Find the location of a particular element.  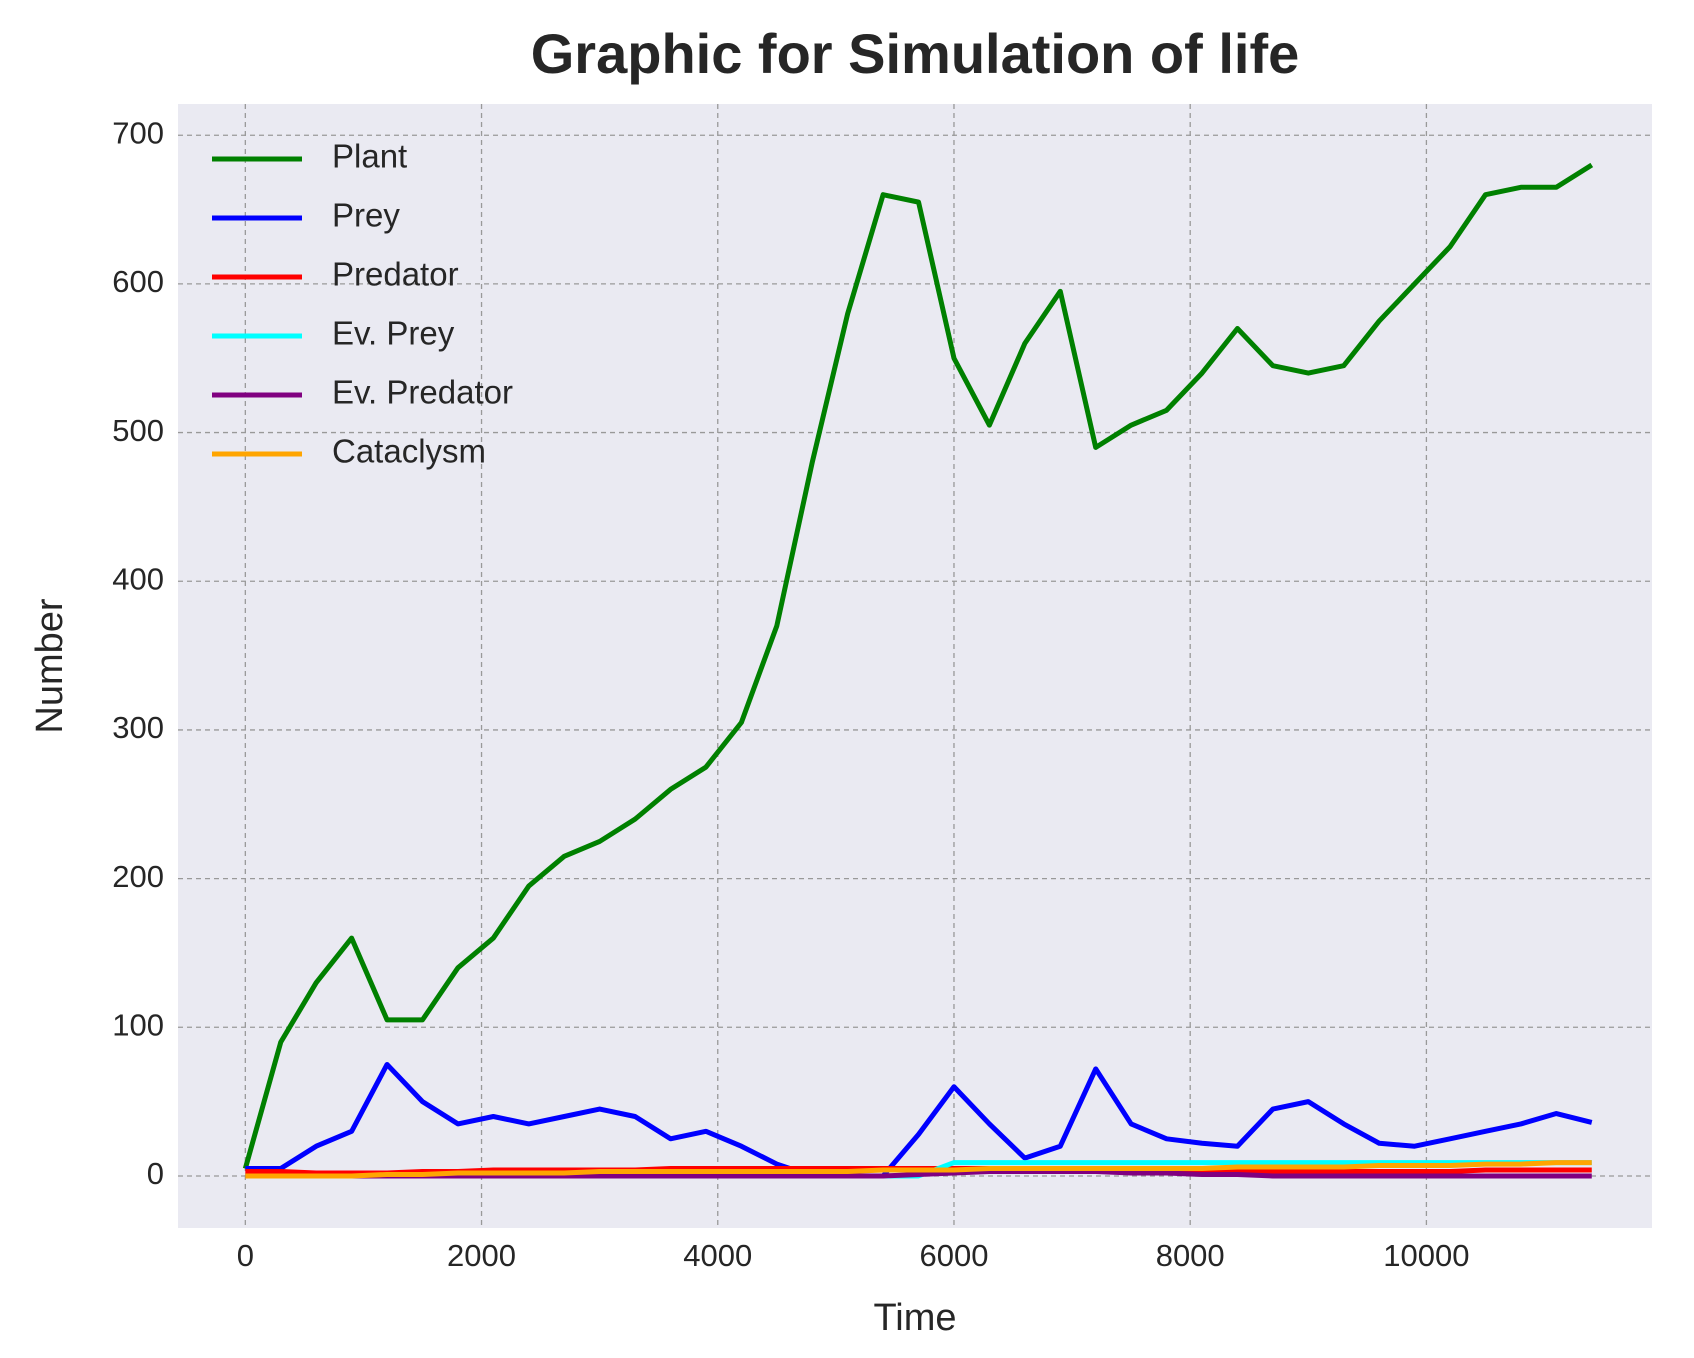

legend-label: Ev. Predator is located at coordinates (422, 392).